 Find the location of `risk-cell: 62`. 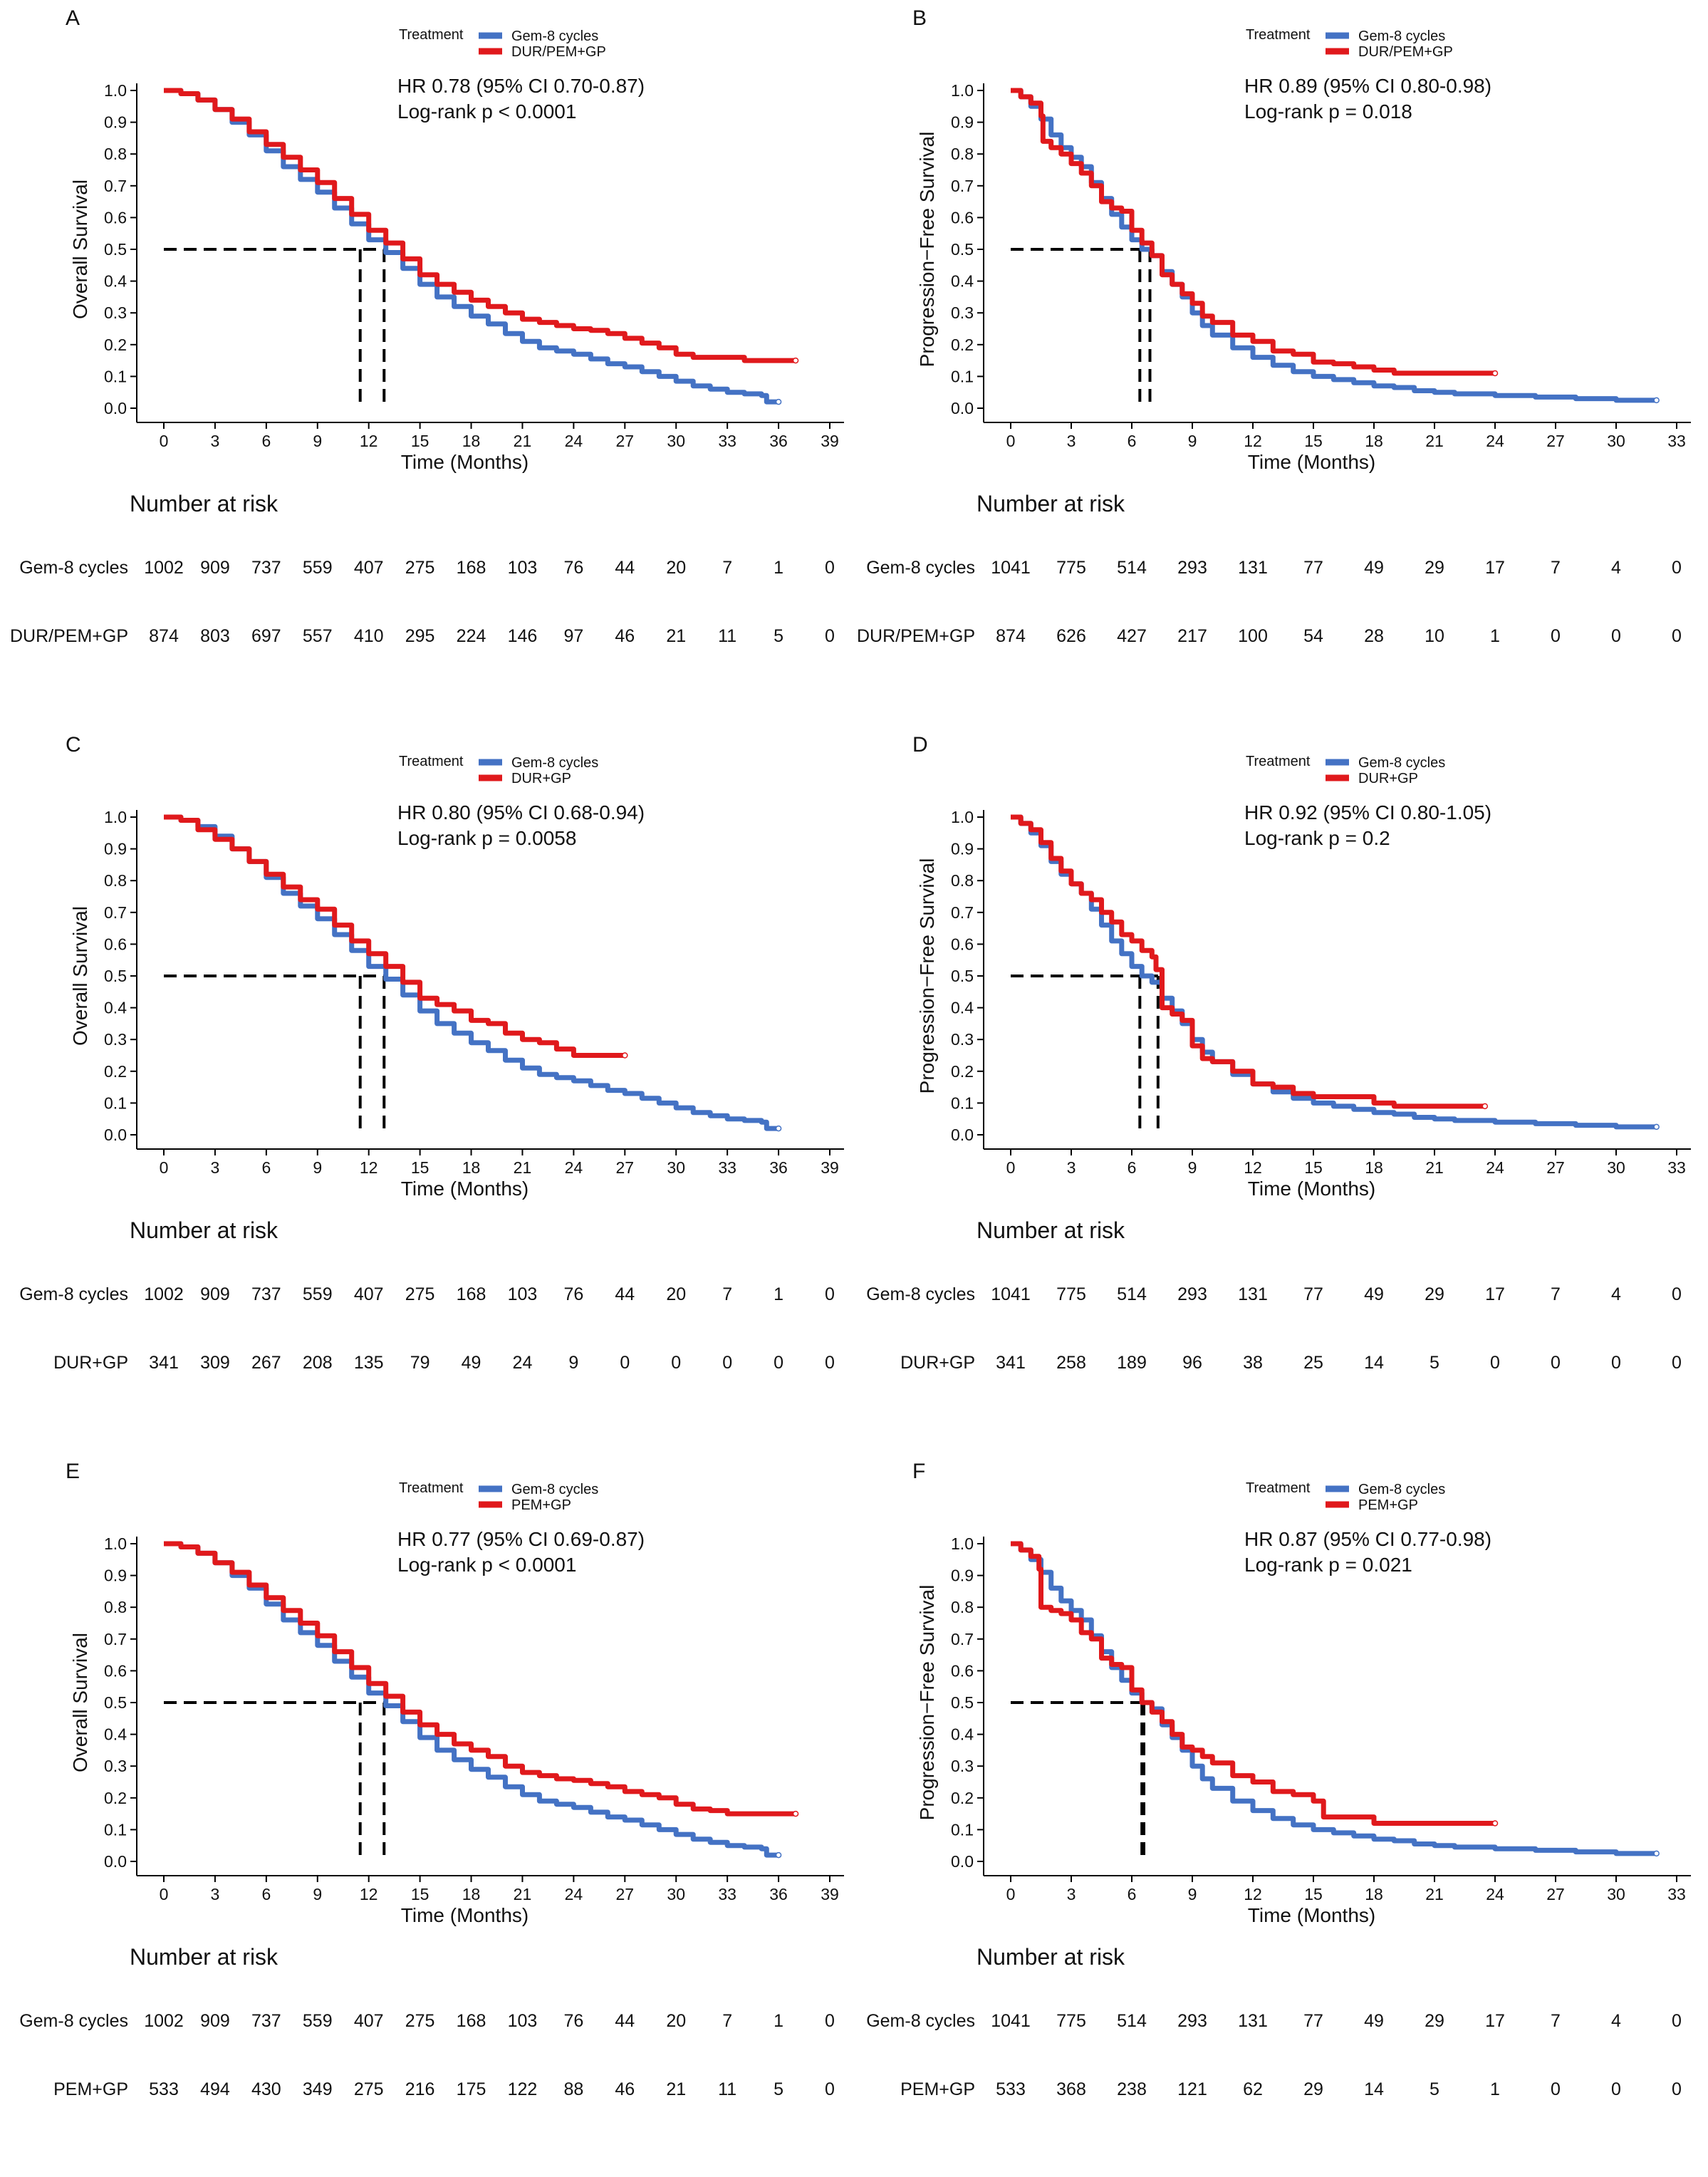

risk-cell: 62 is located at coordinates (1253, 2089).